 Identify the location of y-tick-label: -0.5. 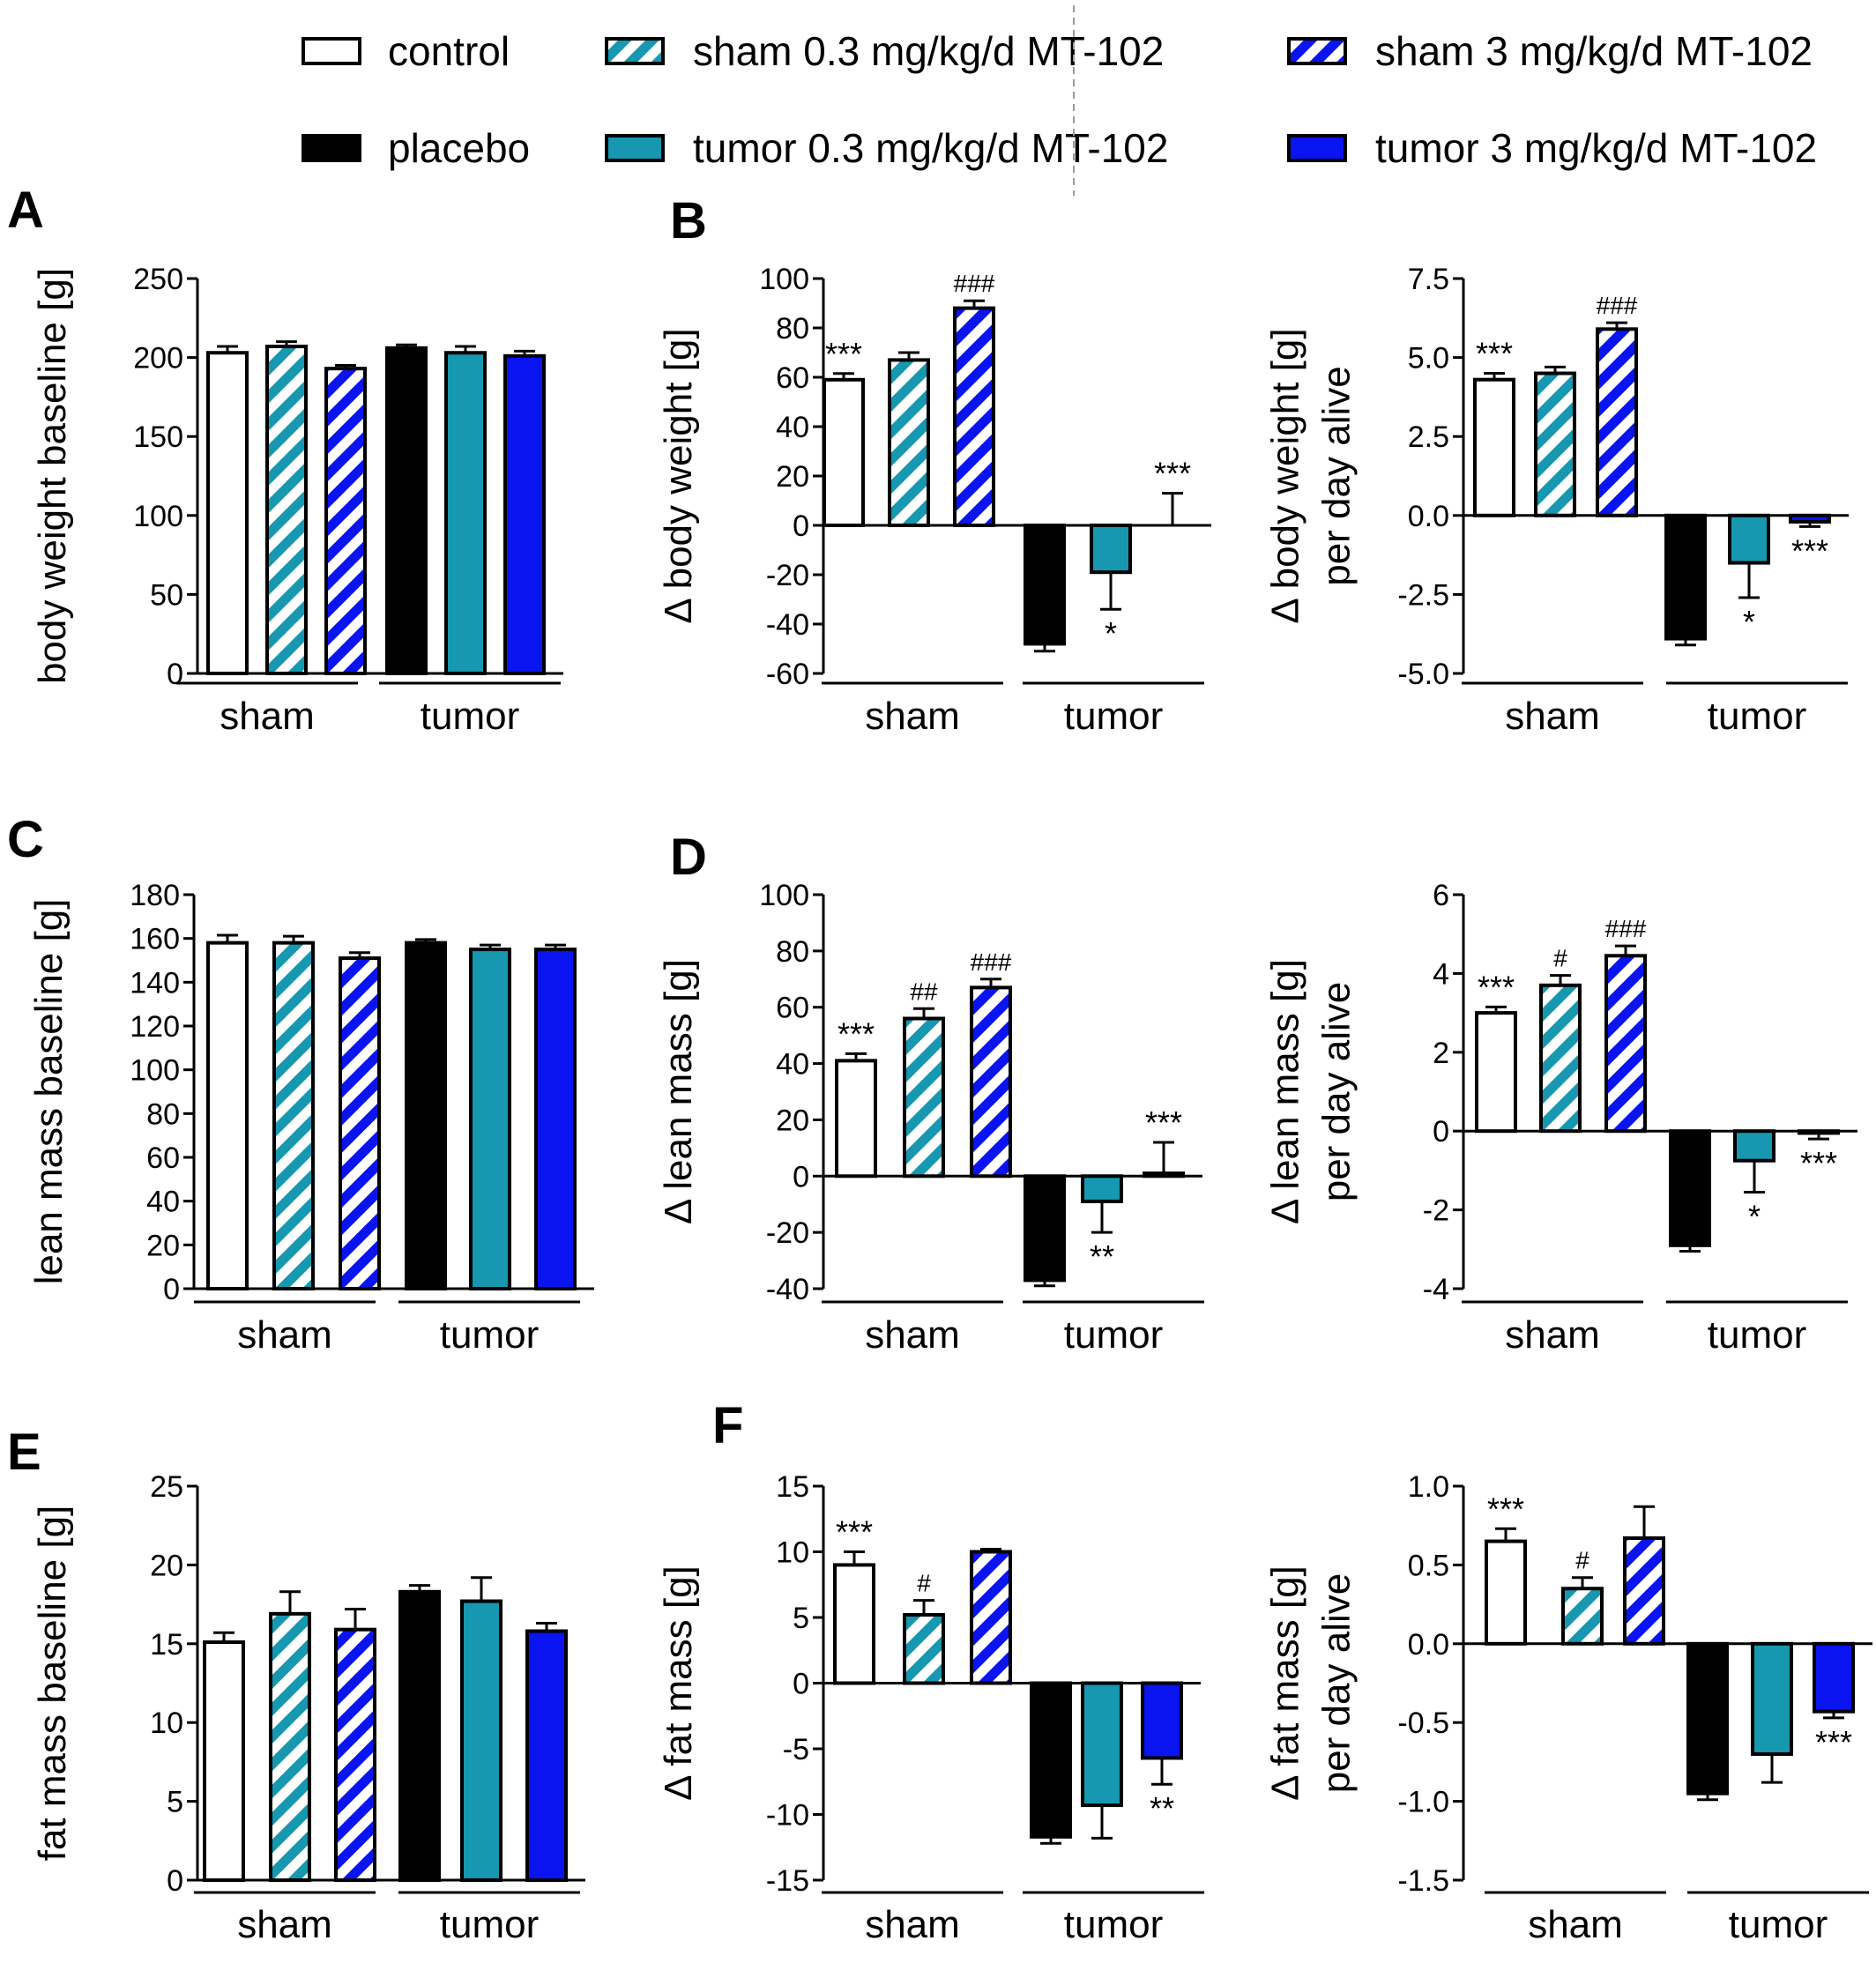
(1423, 1723).